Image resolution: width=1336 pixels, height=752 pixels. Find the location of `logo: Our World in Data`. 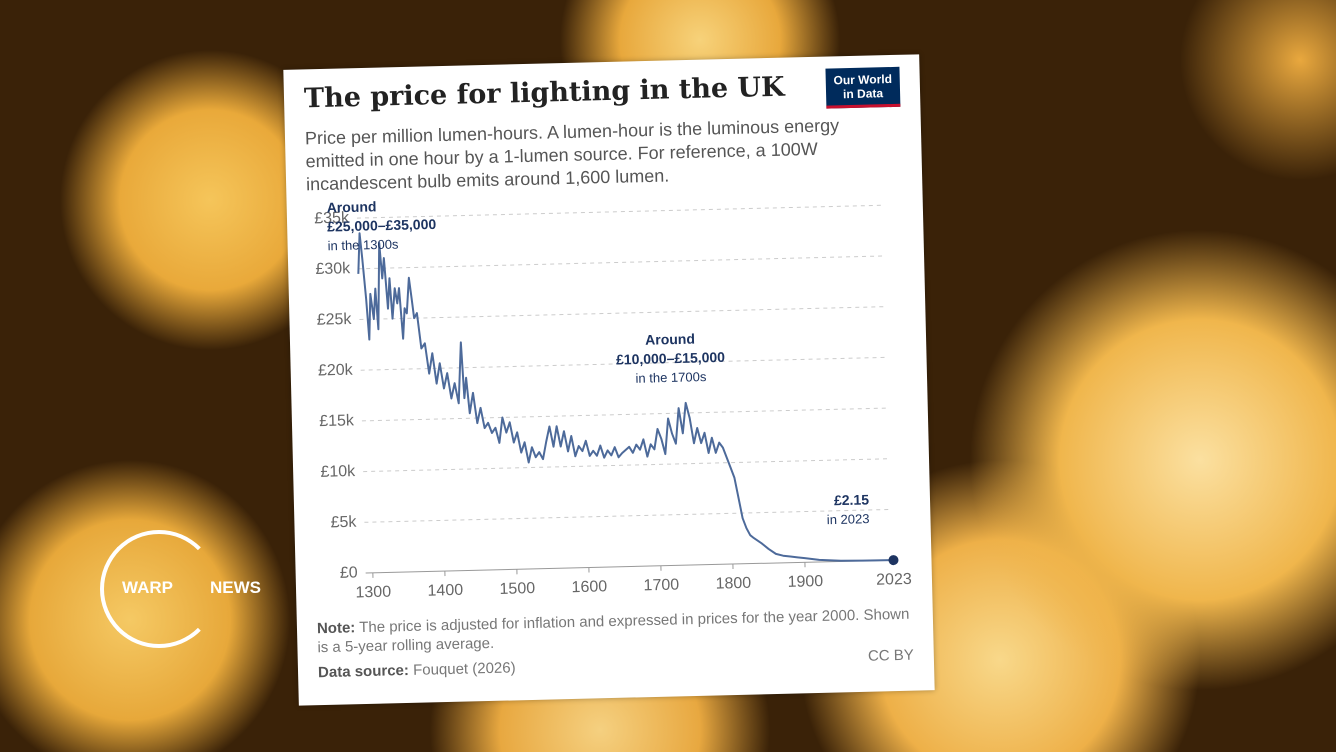

logo: Our World in Data is located at coordinates (863, 87).